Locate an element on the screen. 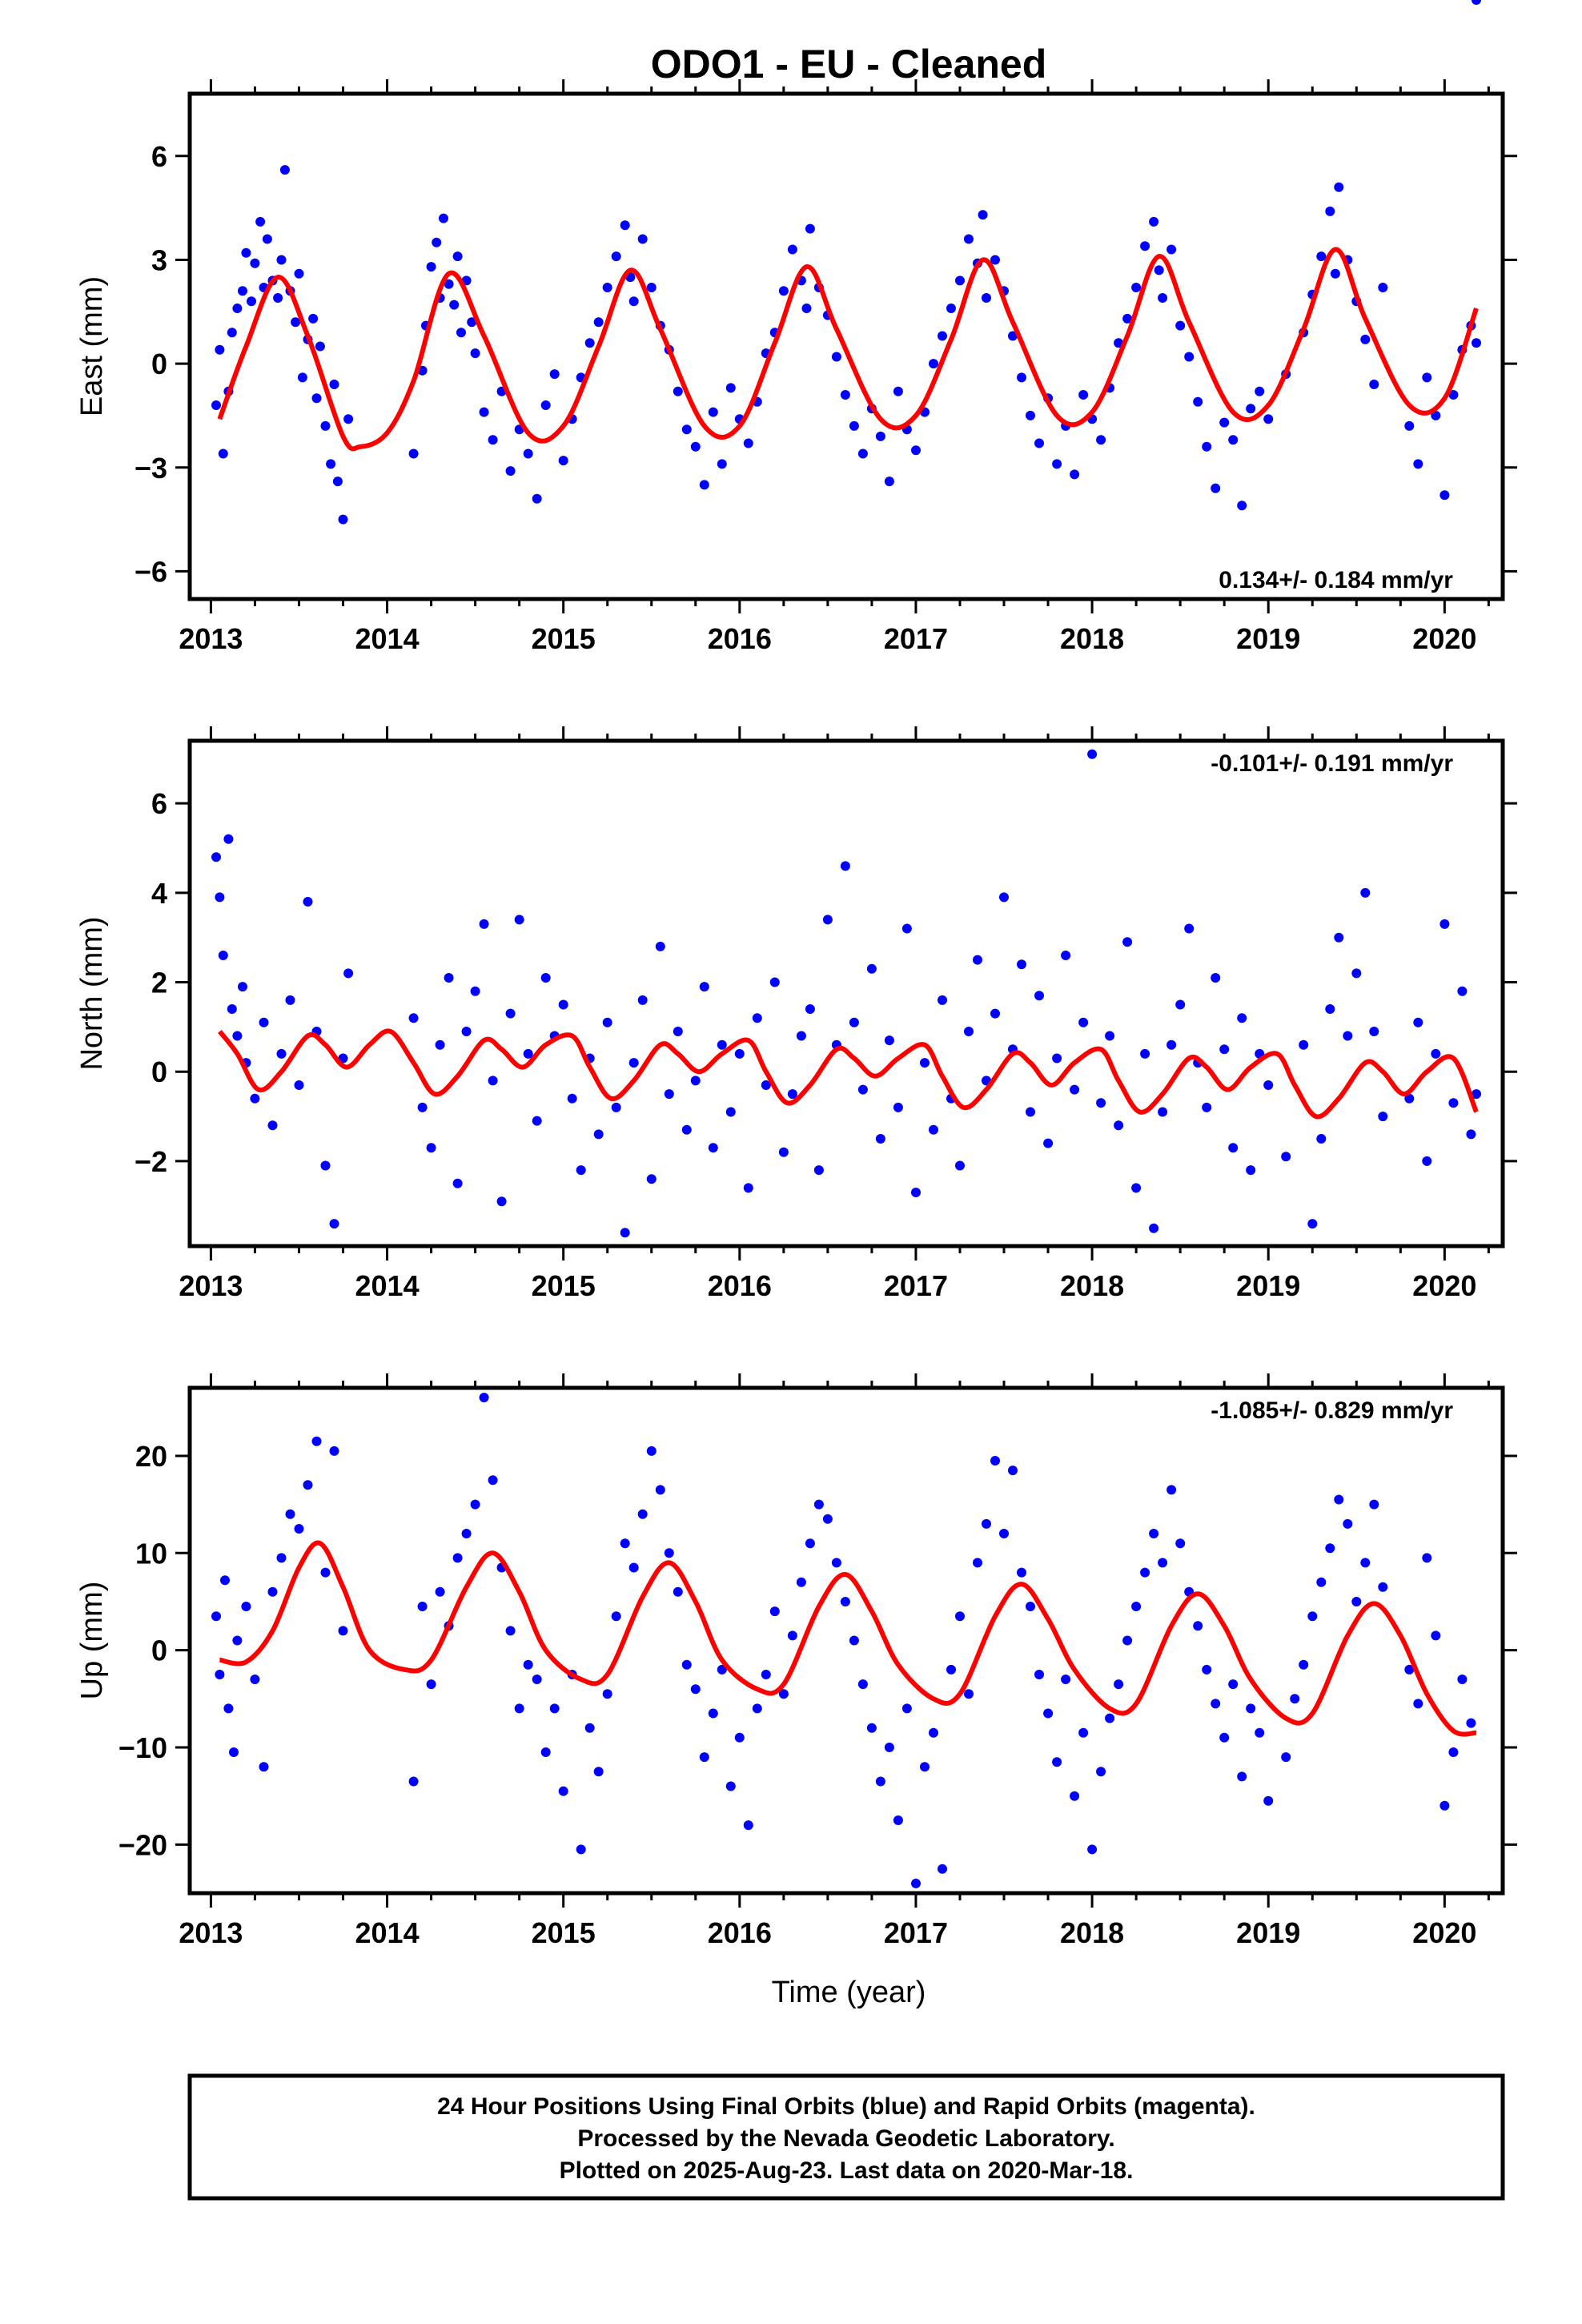 The image size is (1582, 2324). x-tick-label: 2013 is located at coordinates (211, 638).